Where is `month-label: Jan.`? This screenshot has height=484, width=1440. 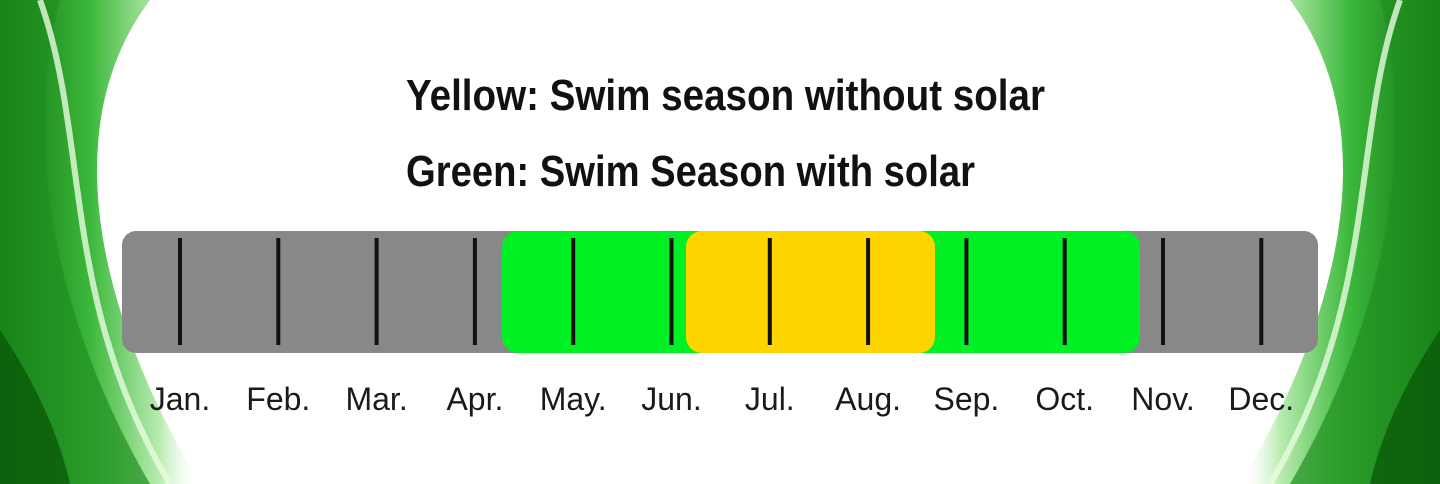
month-label: Jan. is located at coordinates (180, 399).